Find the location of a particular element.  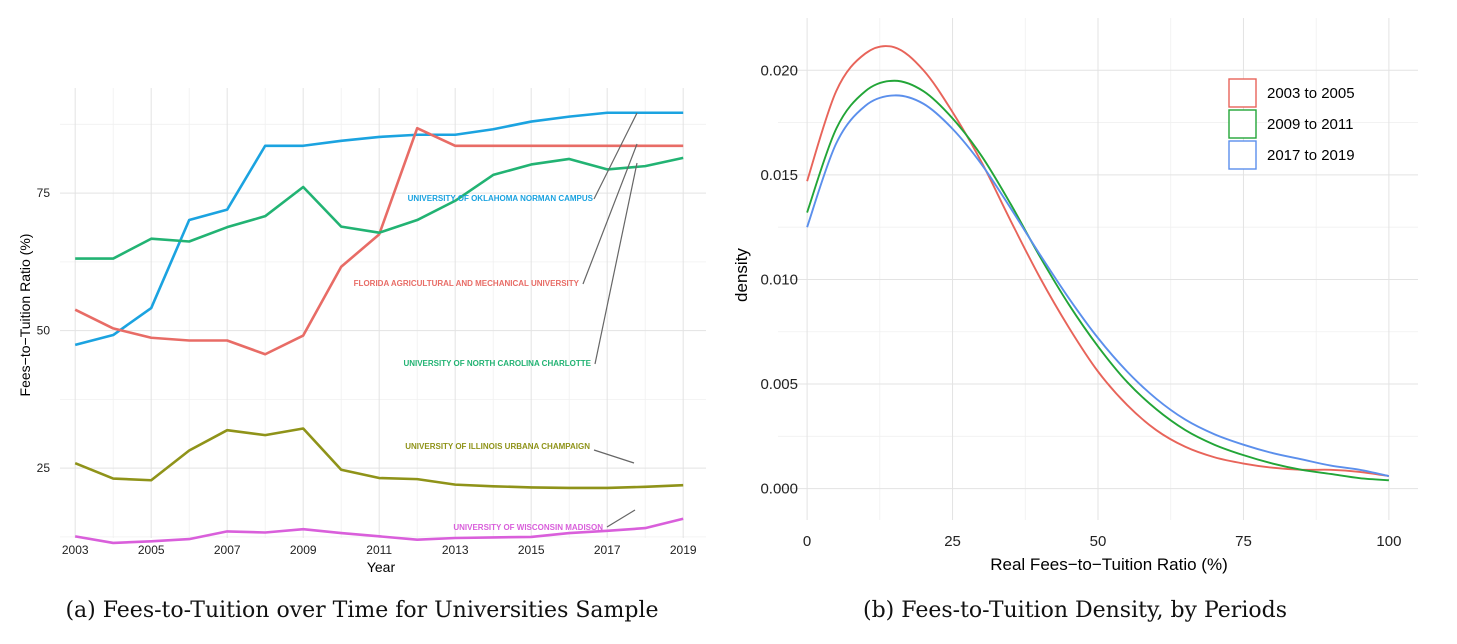

x-tick-label-25: 25 is located at coordinates (952, 541).